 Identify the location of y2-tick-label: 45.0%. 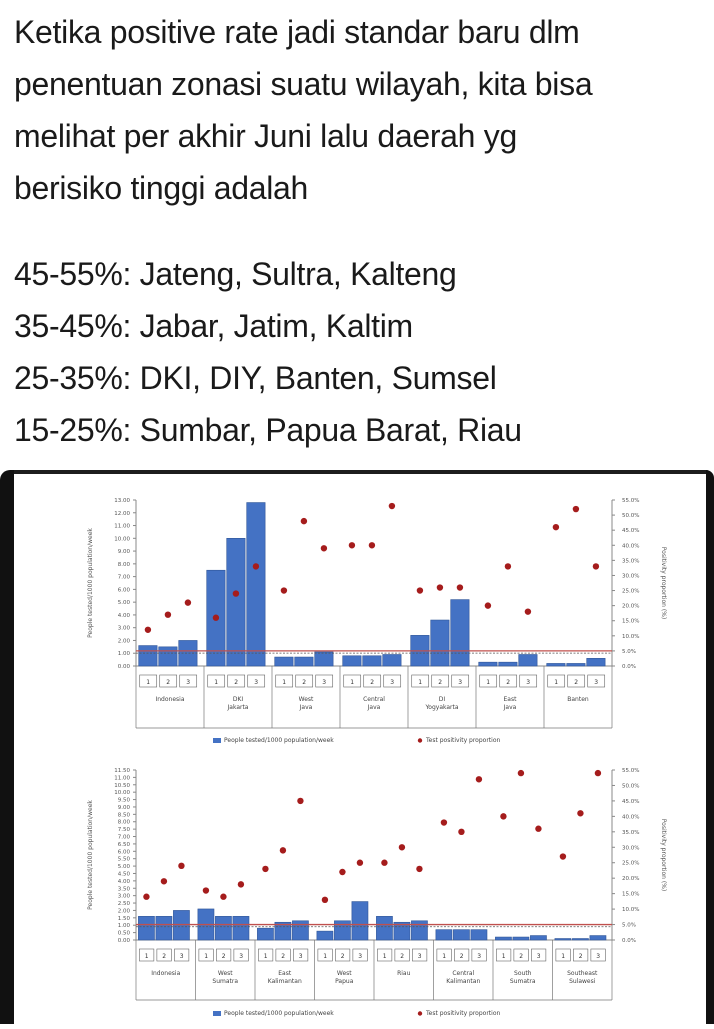
(630, 531).